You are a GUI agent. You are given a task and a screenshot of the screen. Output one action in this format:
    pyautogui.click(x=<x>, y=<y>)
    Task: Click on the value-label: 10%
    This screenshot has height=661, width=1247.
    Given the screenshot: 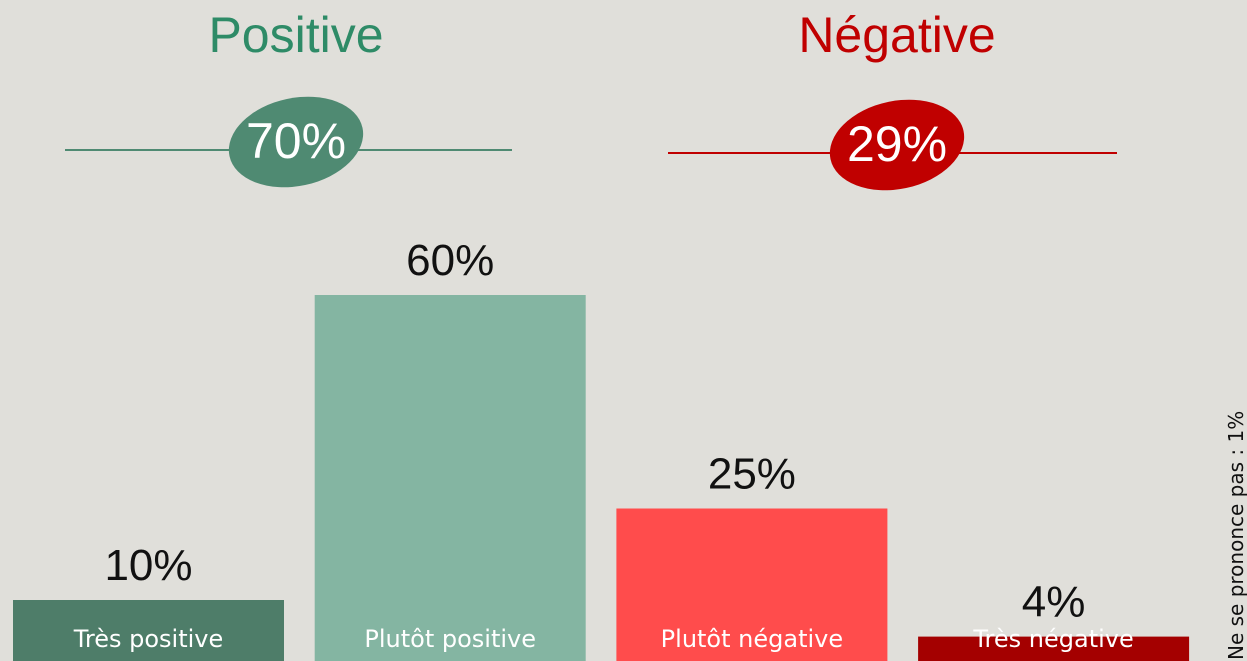 What is the action you would take?
    pyautogui.click(x=148, y=565)
    